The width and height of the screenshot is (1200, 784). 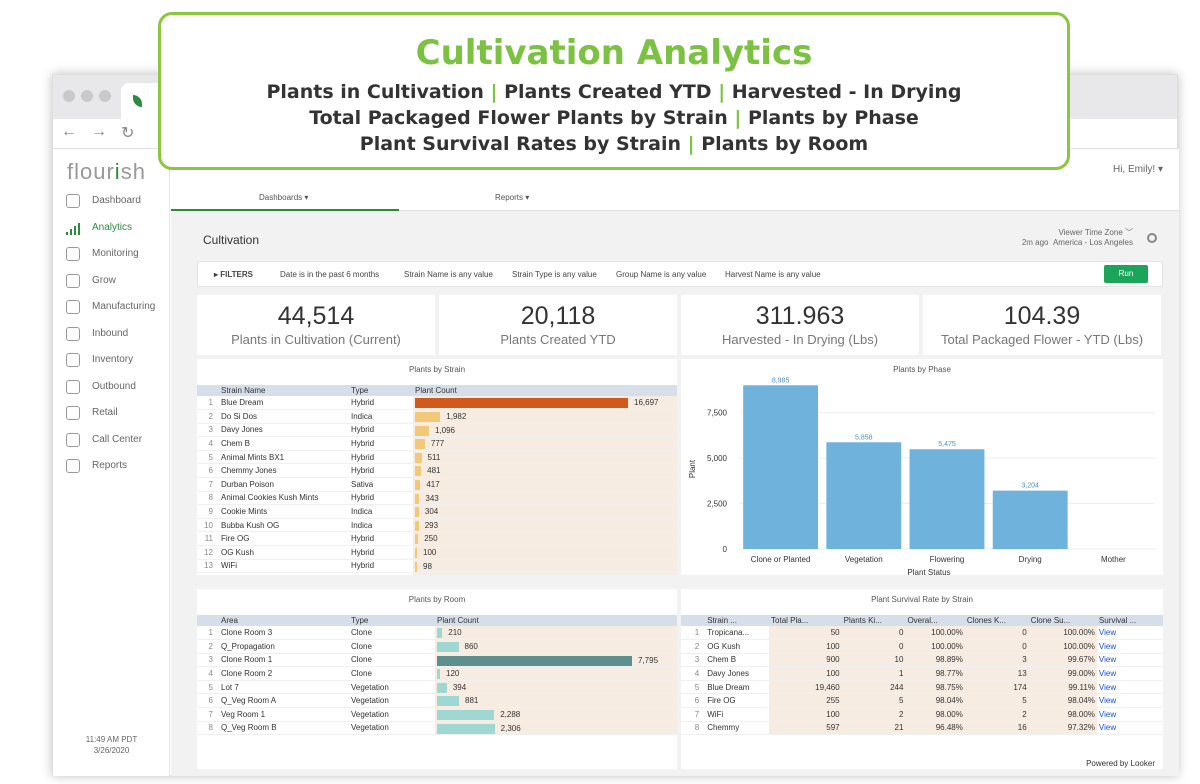 What do you see at coordinates (73, 360) in the screenshot?
I see `inventory-icon` at bounding box center [73, 360].